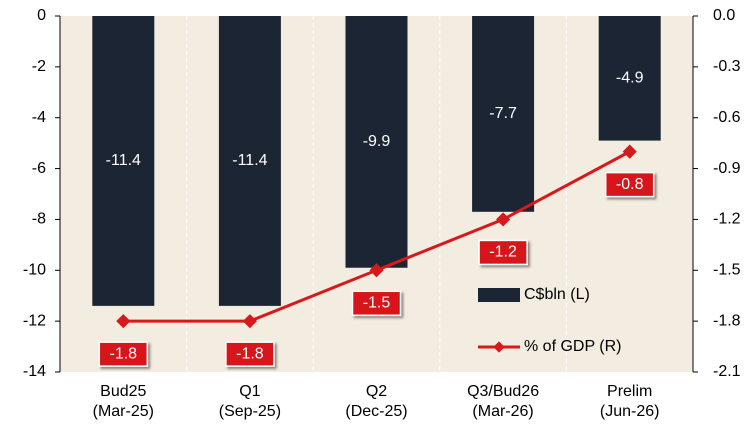  What do you see at coordinates (727, 219) in the screenshot?
I see `y2-tick-label: -1.2` at bounding box center [727, 219].